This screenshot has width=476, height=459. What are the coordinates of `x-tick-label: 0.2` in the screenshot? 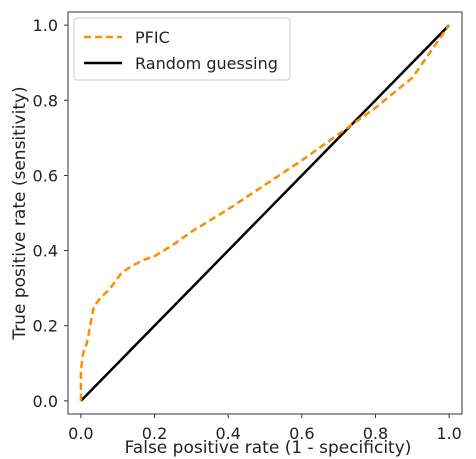 It's located at (154, 433).